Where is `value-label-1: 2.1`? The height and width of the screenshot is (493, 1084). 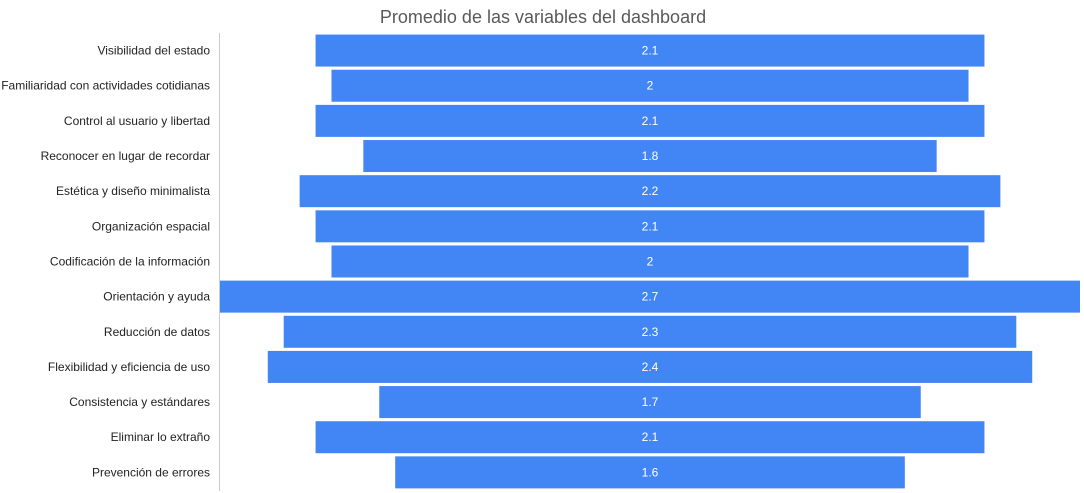
value-label-1: 2.1 is located at coordinates (650, 51).